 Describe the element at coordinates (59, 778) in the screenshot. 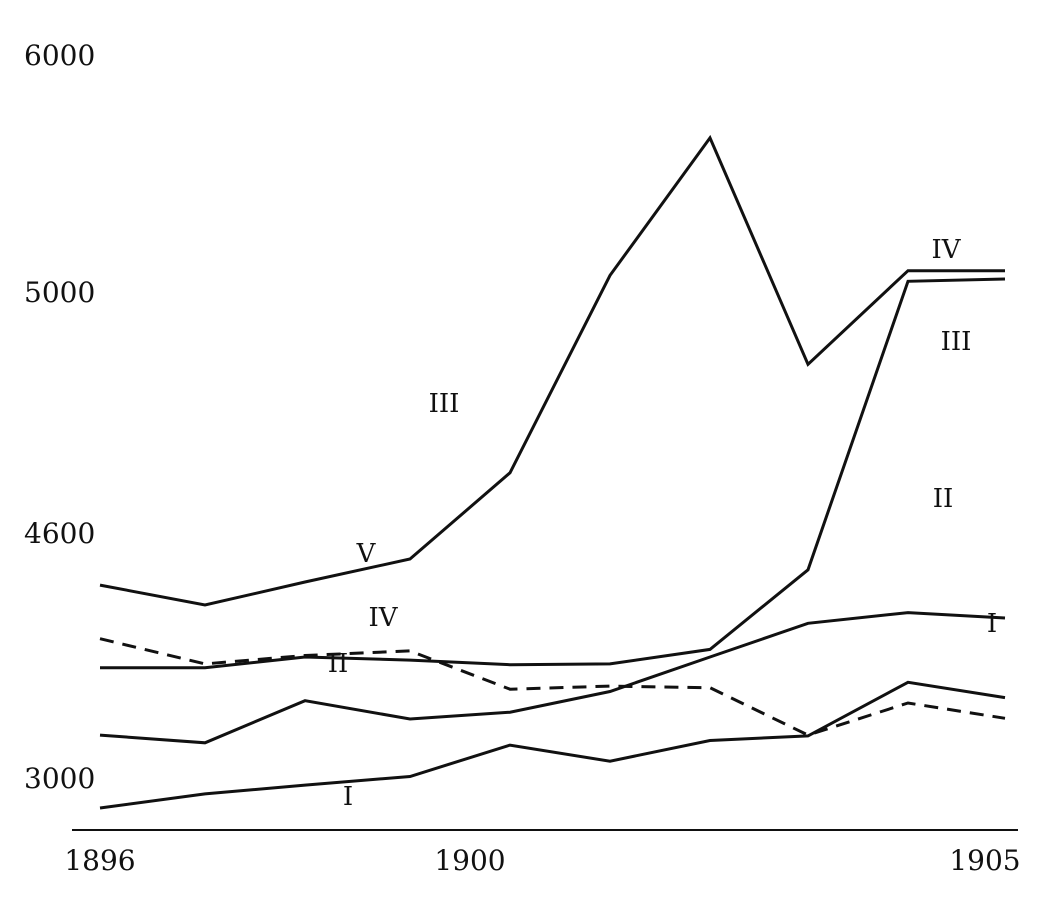

I see `y-tick-label: 3000` at that location.